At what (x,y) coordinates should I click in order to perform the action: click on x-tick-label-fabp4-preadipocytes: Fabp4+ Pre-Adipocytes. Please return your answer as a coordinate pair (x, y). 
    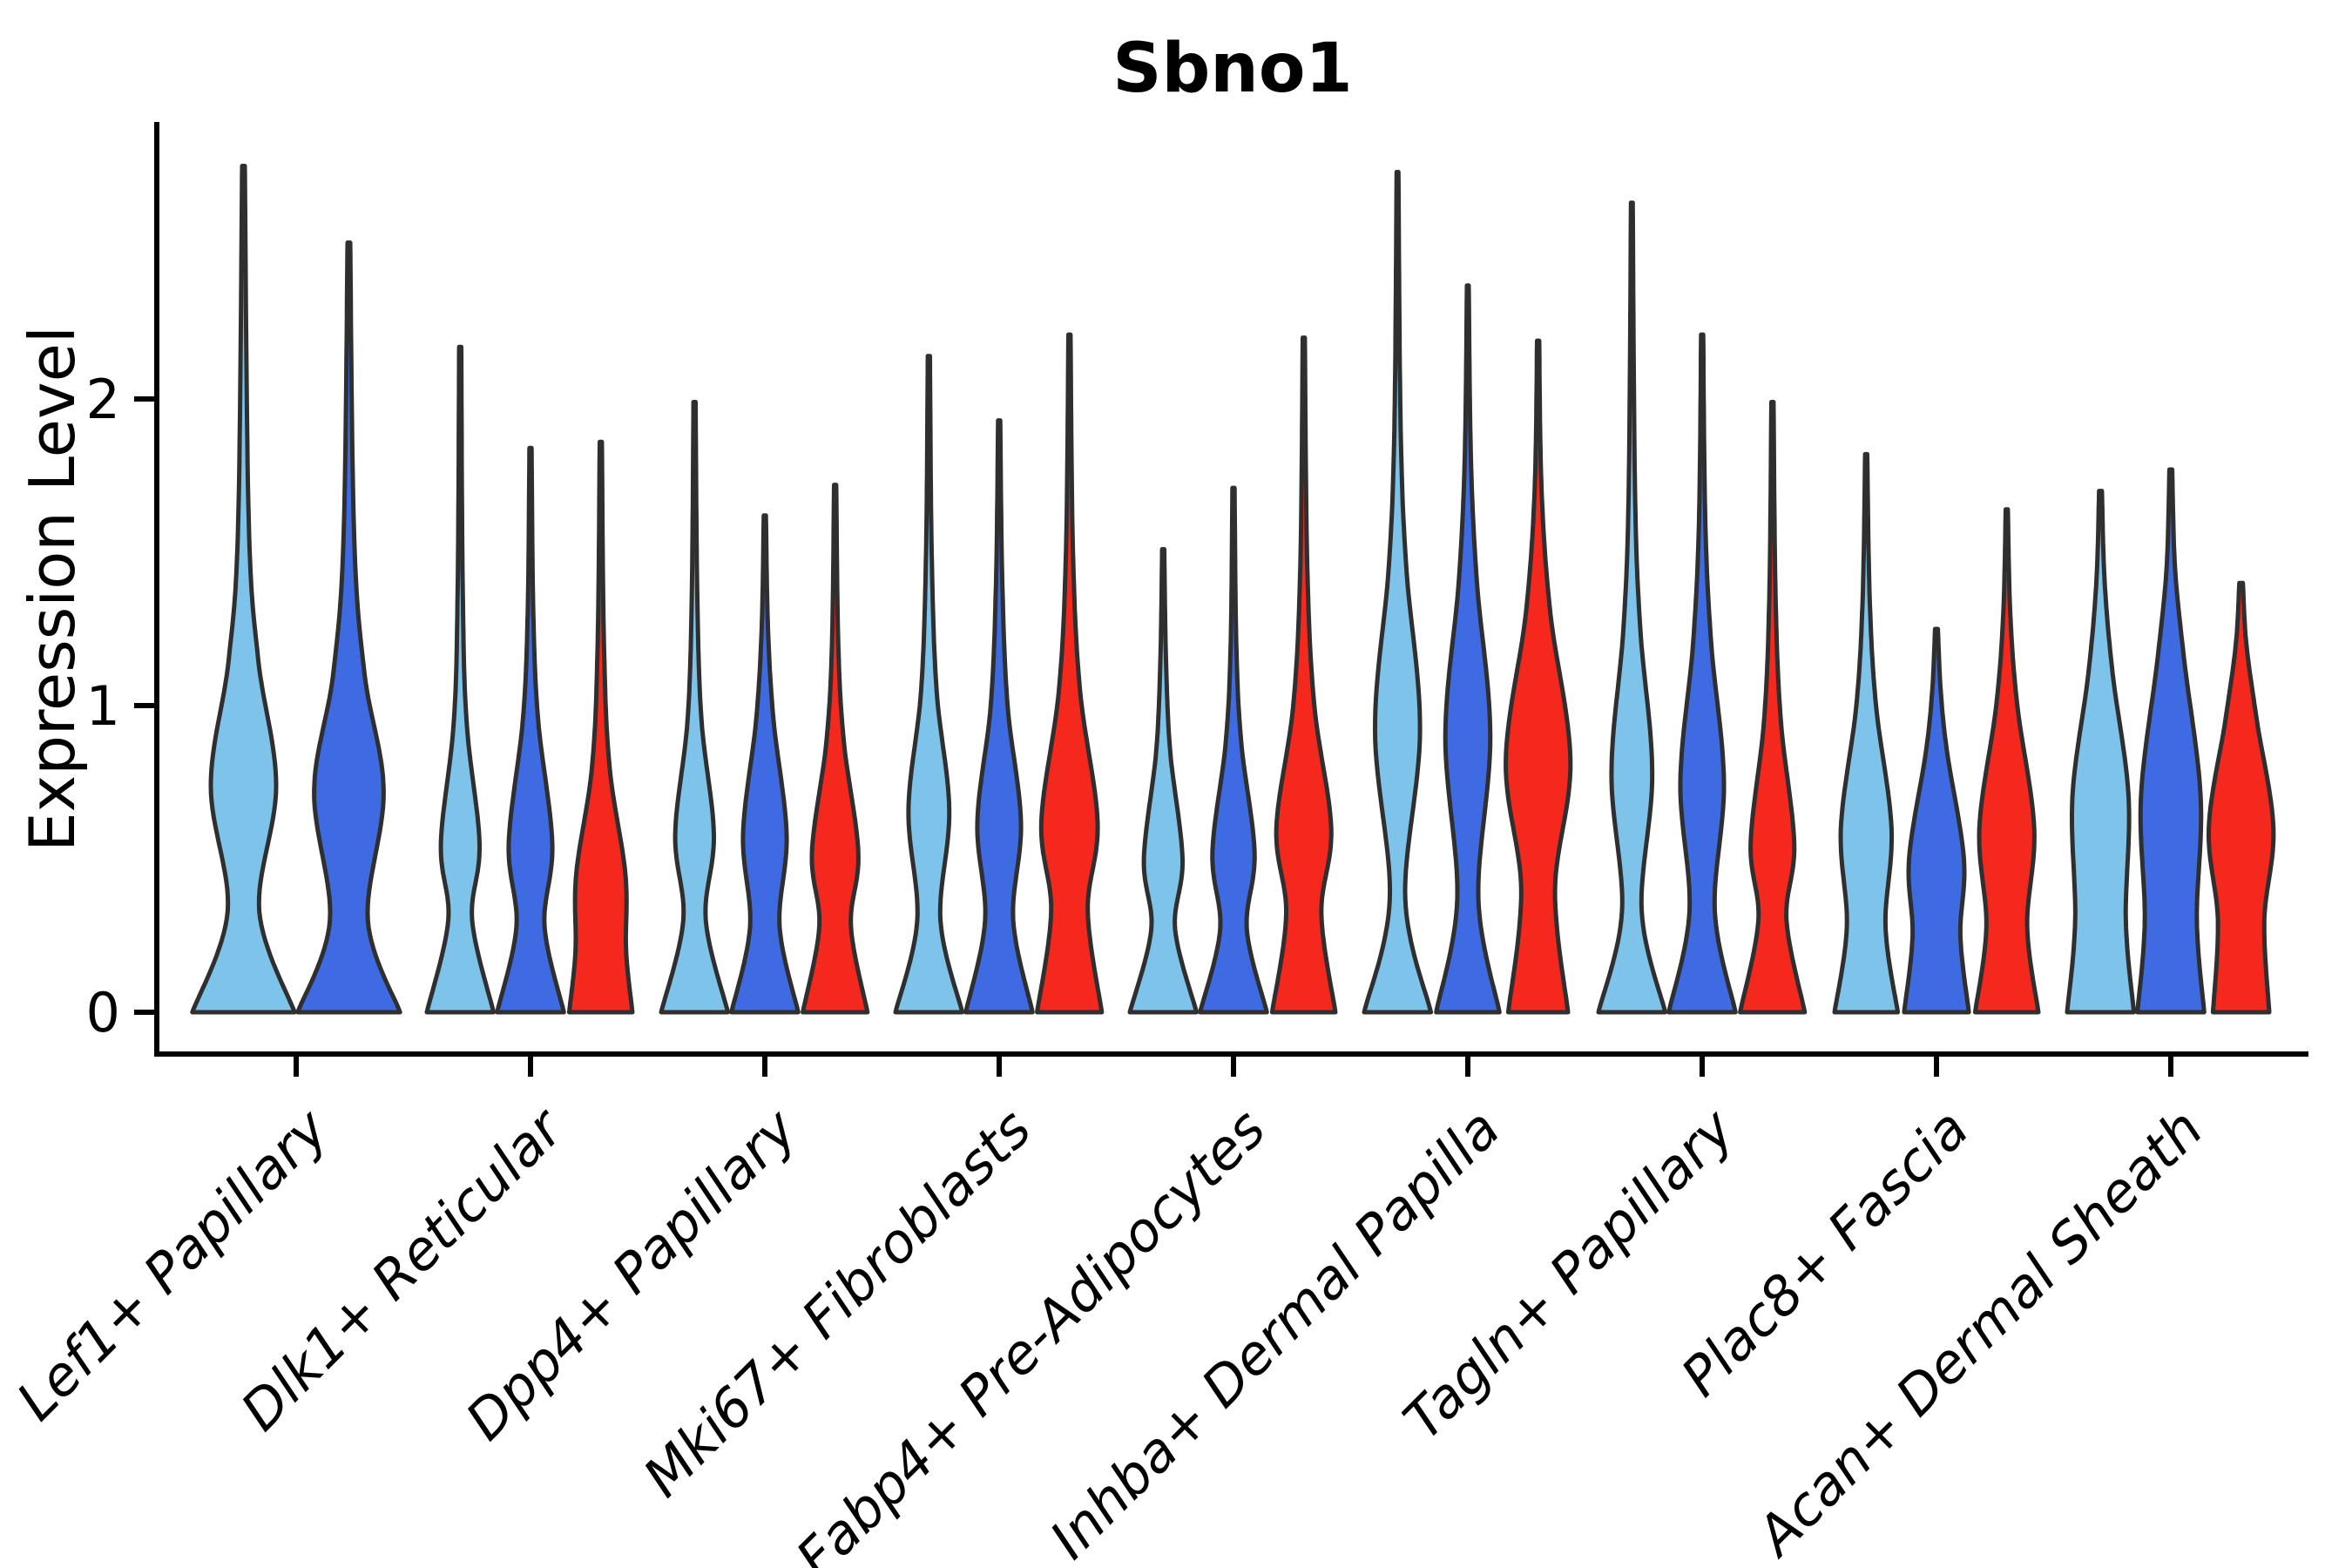
    Looking at the image, I should click on (1031, 1332).